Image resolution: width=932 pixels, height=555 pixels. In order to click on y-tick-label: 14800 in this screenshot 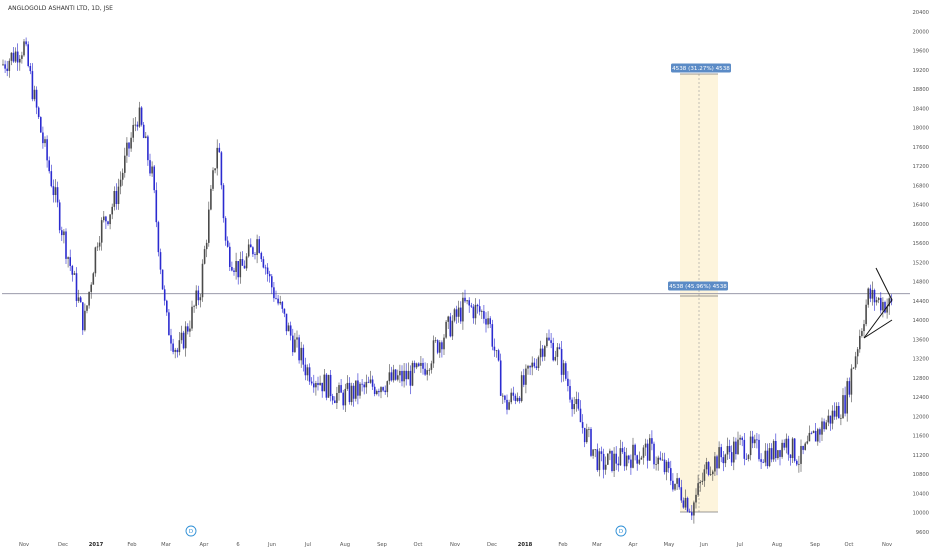, I will do `click(920, 283)`.